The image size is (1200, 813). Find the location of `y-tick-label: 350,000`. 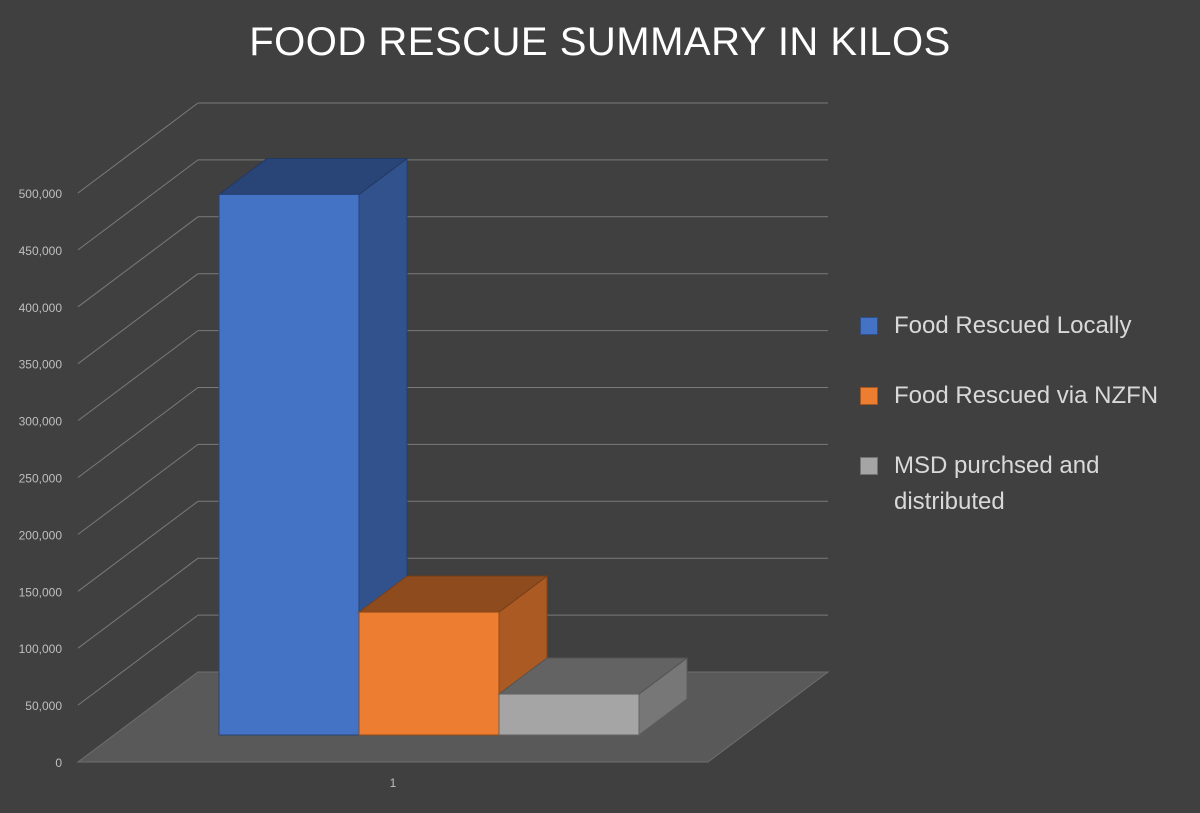

y-tick-label: 350,000 is located at coordinates (41, 365).